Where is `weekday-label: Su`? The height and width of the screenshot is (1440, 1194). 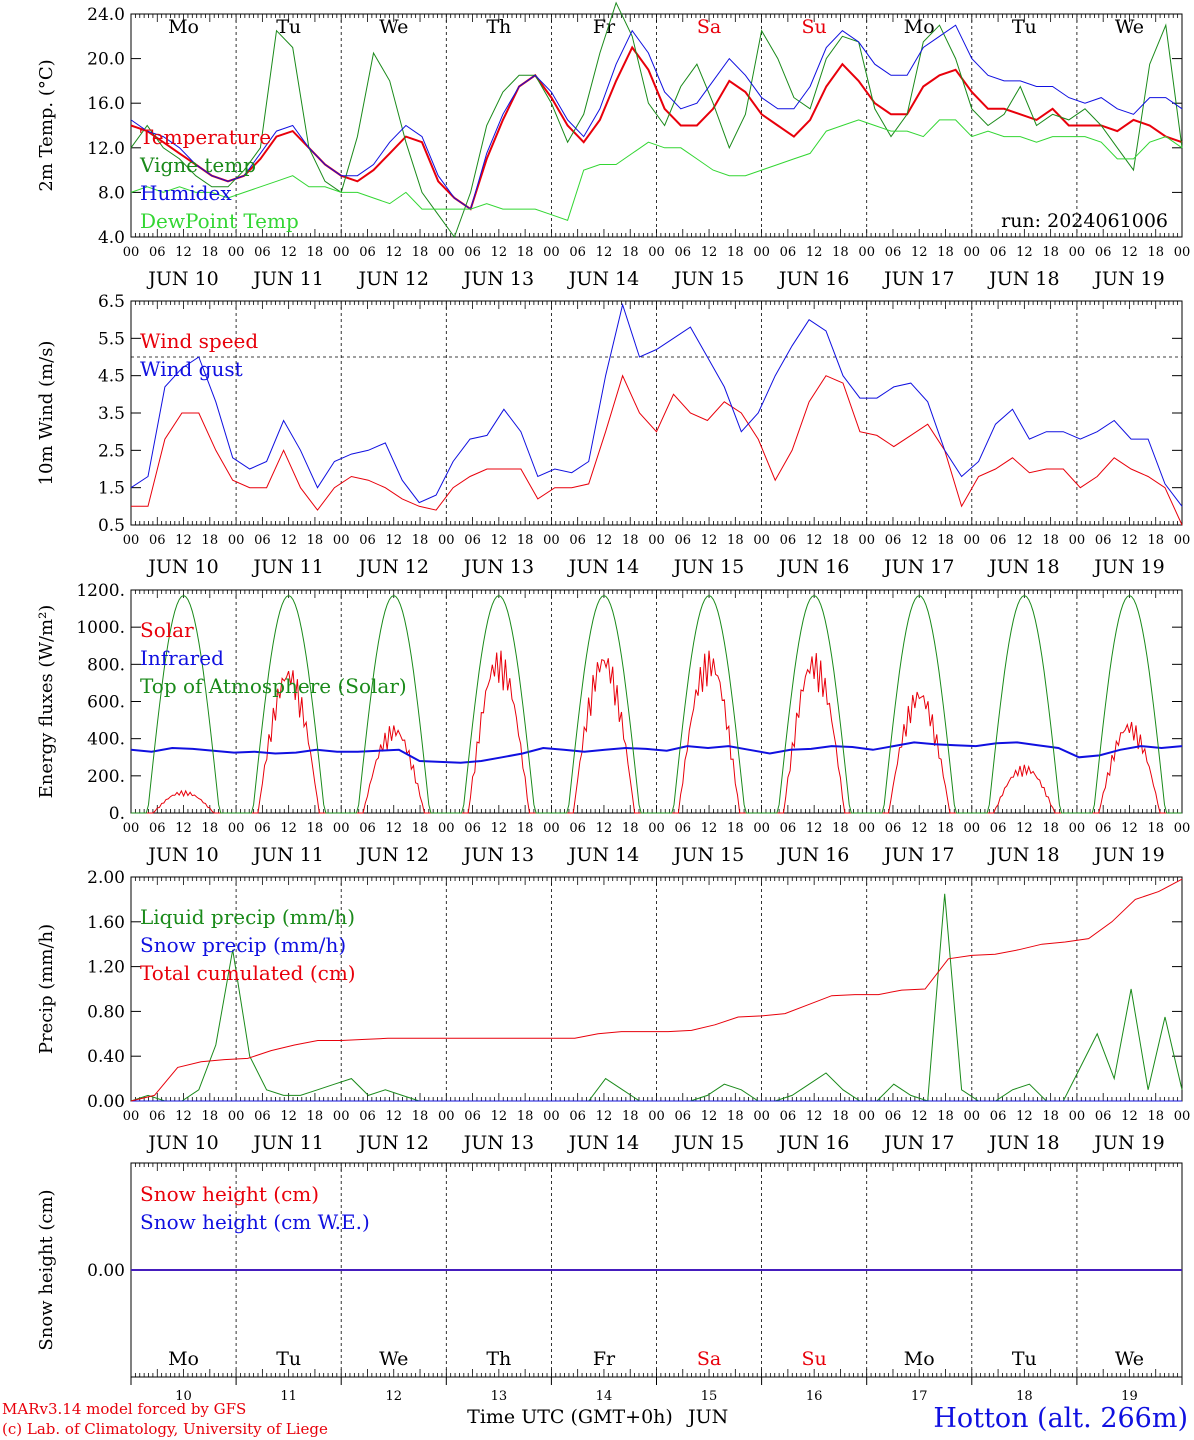
weekday-label: Su is located at coordinates (814, 1359).